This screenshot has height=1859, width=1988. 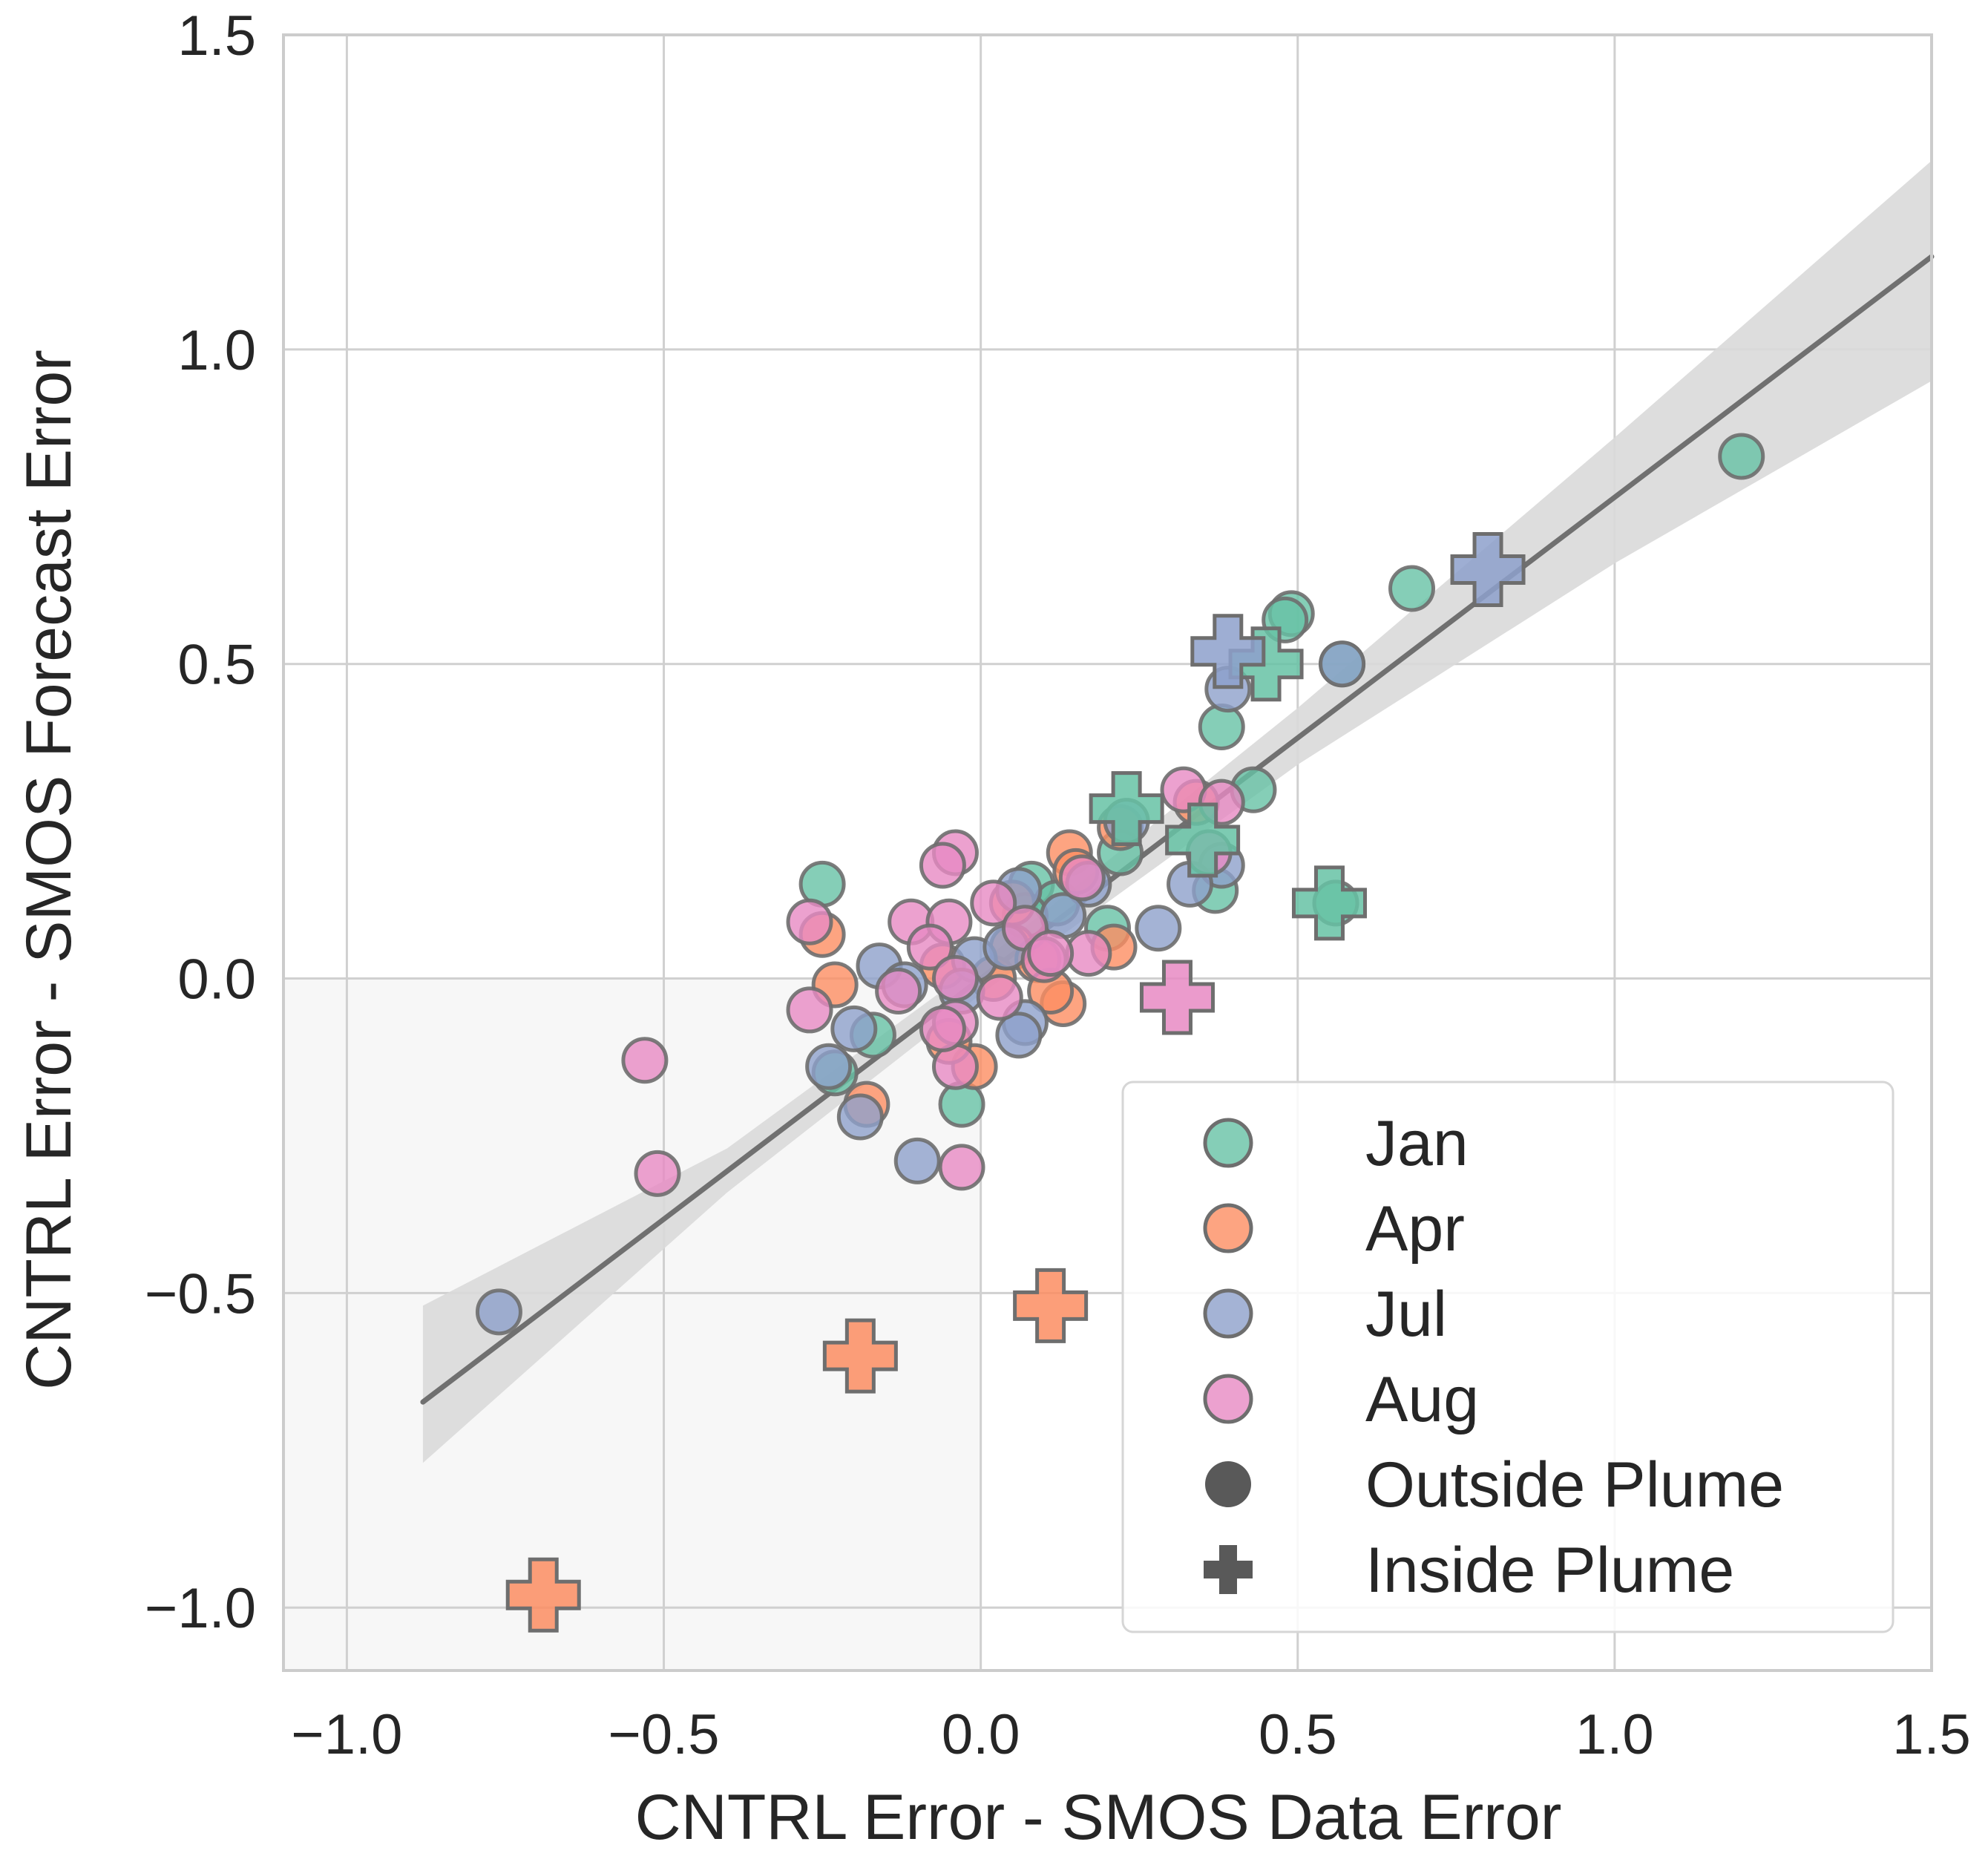 What do you see at coordinates (664, 1734) in the screenshot?
I see `x-tick-label-1: −0.5` at bounding box center [664, 1734].